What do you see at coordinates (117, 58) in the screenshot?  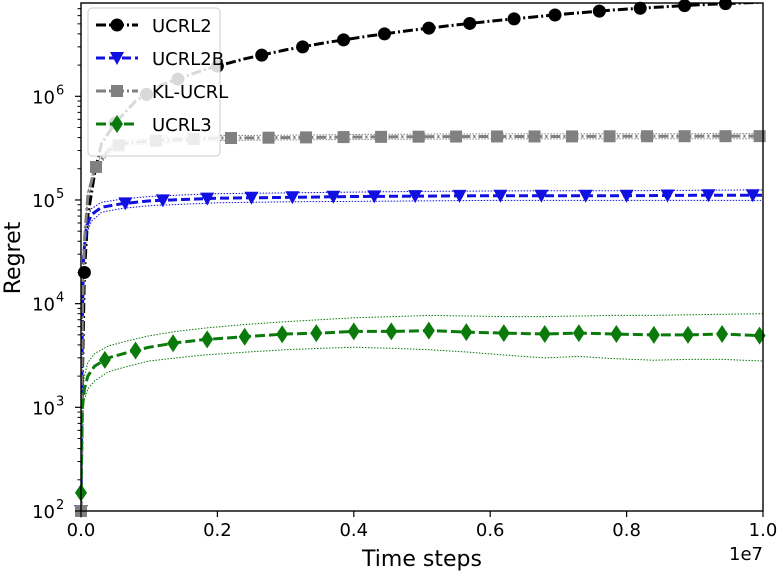 I see `legend-marker-ucrl2b` at bounding box center [117, 58].